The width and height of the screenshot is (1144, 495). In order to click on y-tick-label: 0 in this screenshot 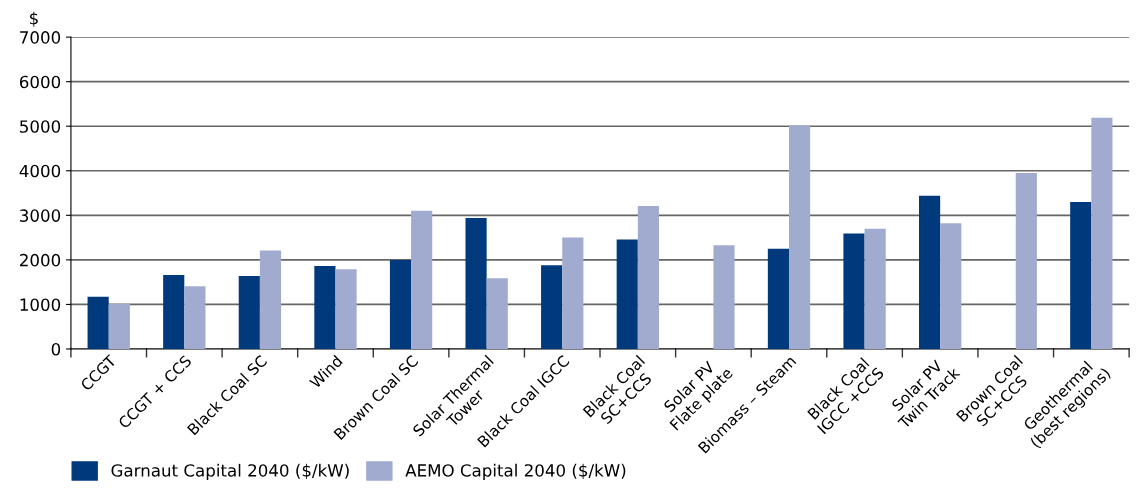, I will do `click(56, 349)`.